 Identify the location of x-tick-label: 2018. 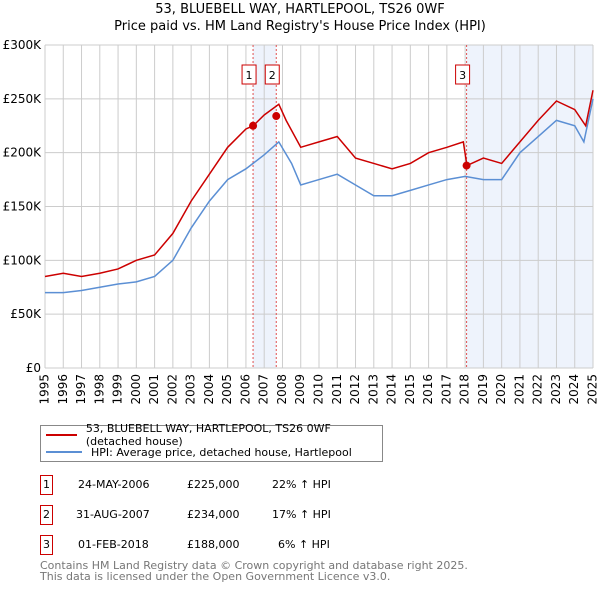
(465, 389).